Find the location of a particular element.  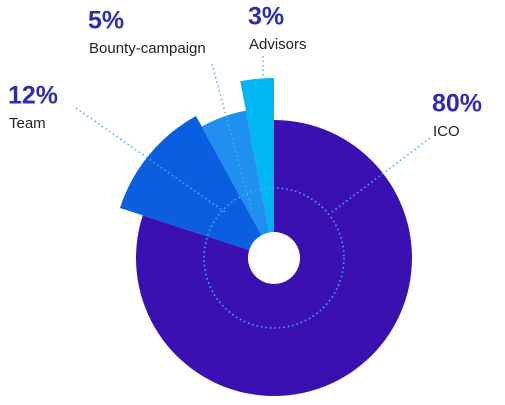

category-label: ICO is located at coordinates (446, 131).